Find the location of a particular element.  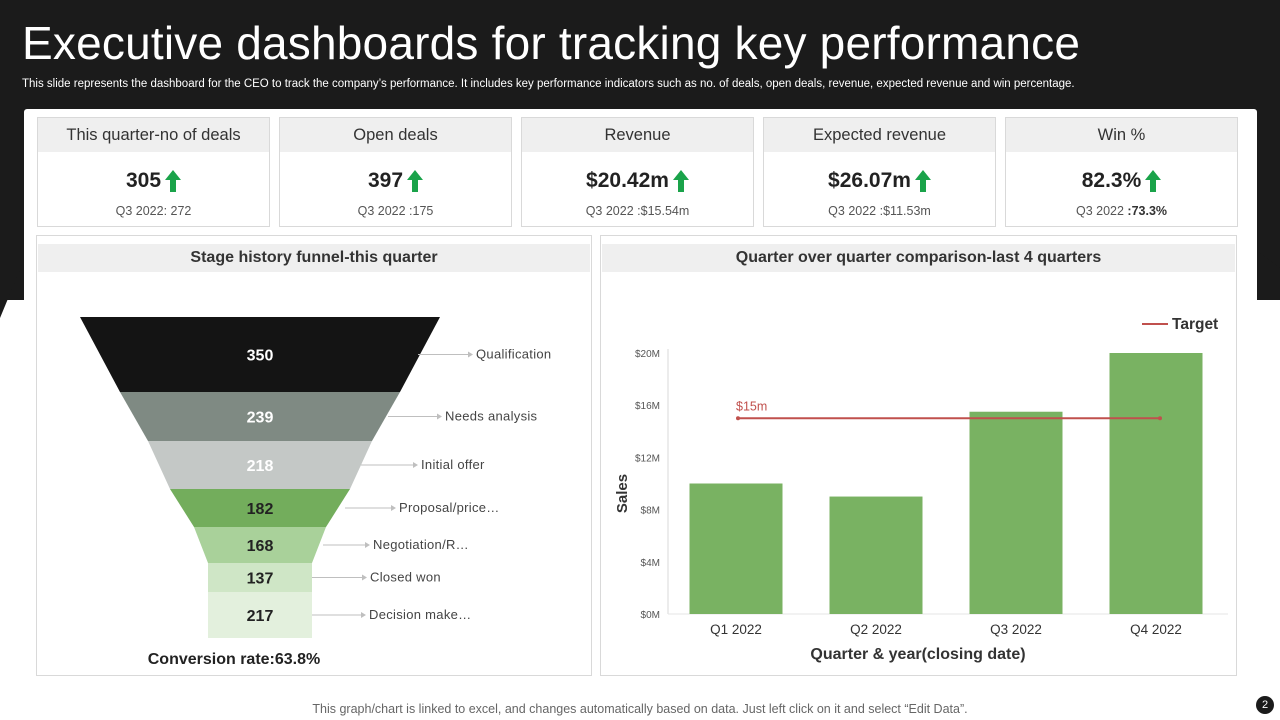

kpi-value: 82.3% is located at coordinates (1111, 180).